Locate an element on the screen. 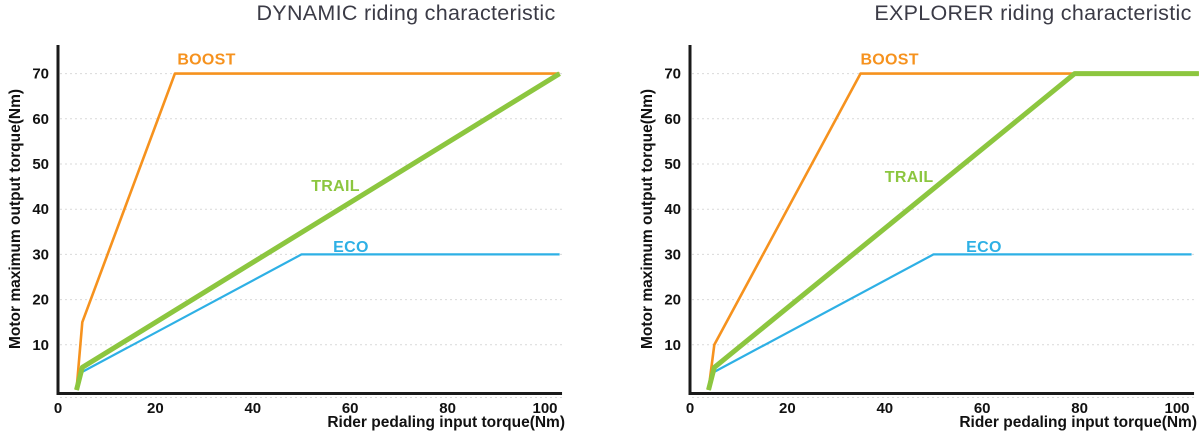  chart-title: DYNAMIC riding characteristic is located at coordinates (406, 13).